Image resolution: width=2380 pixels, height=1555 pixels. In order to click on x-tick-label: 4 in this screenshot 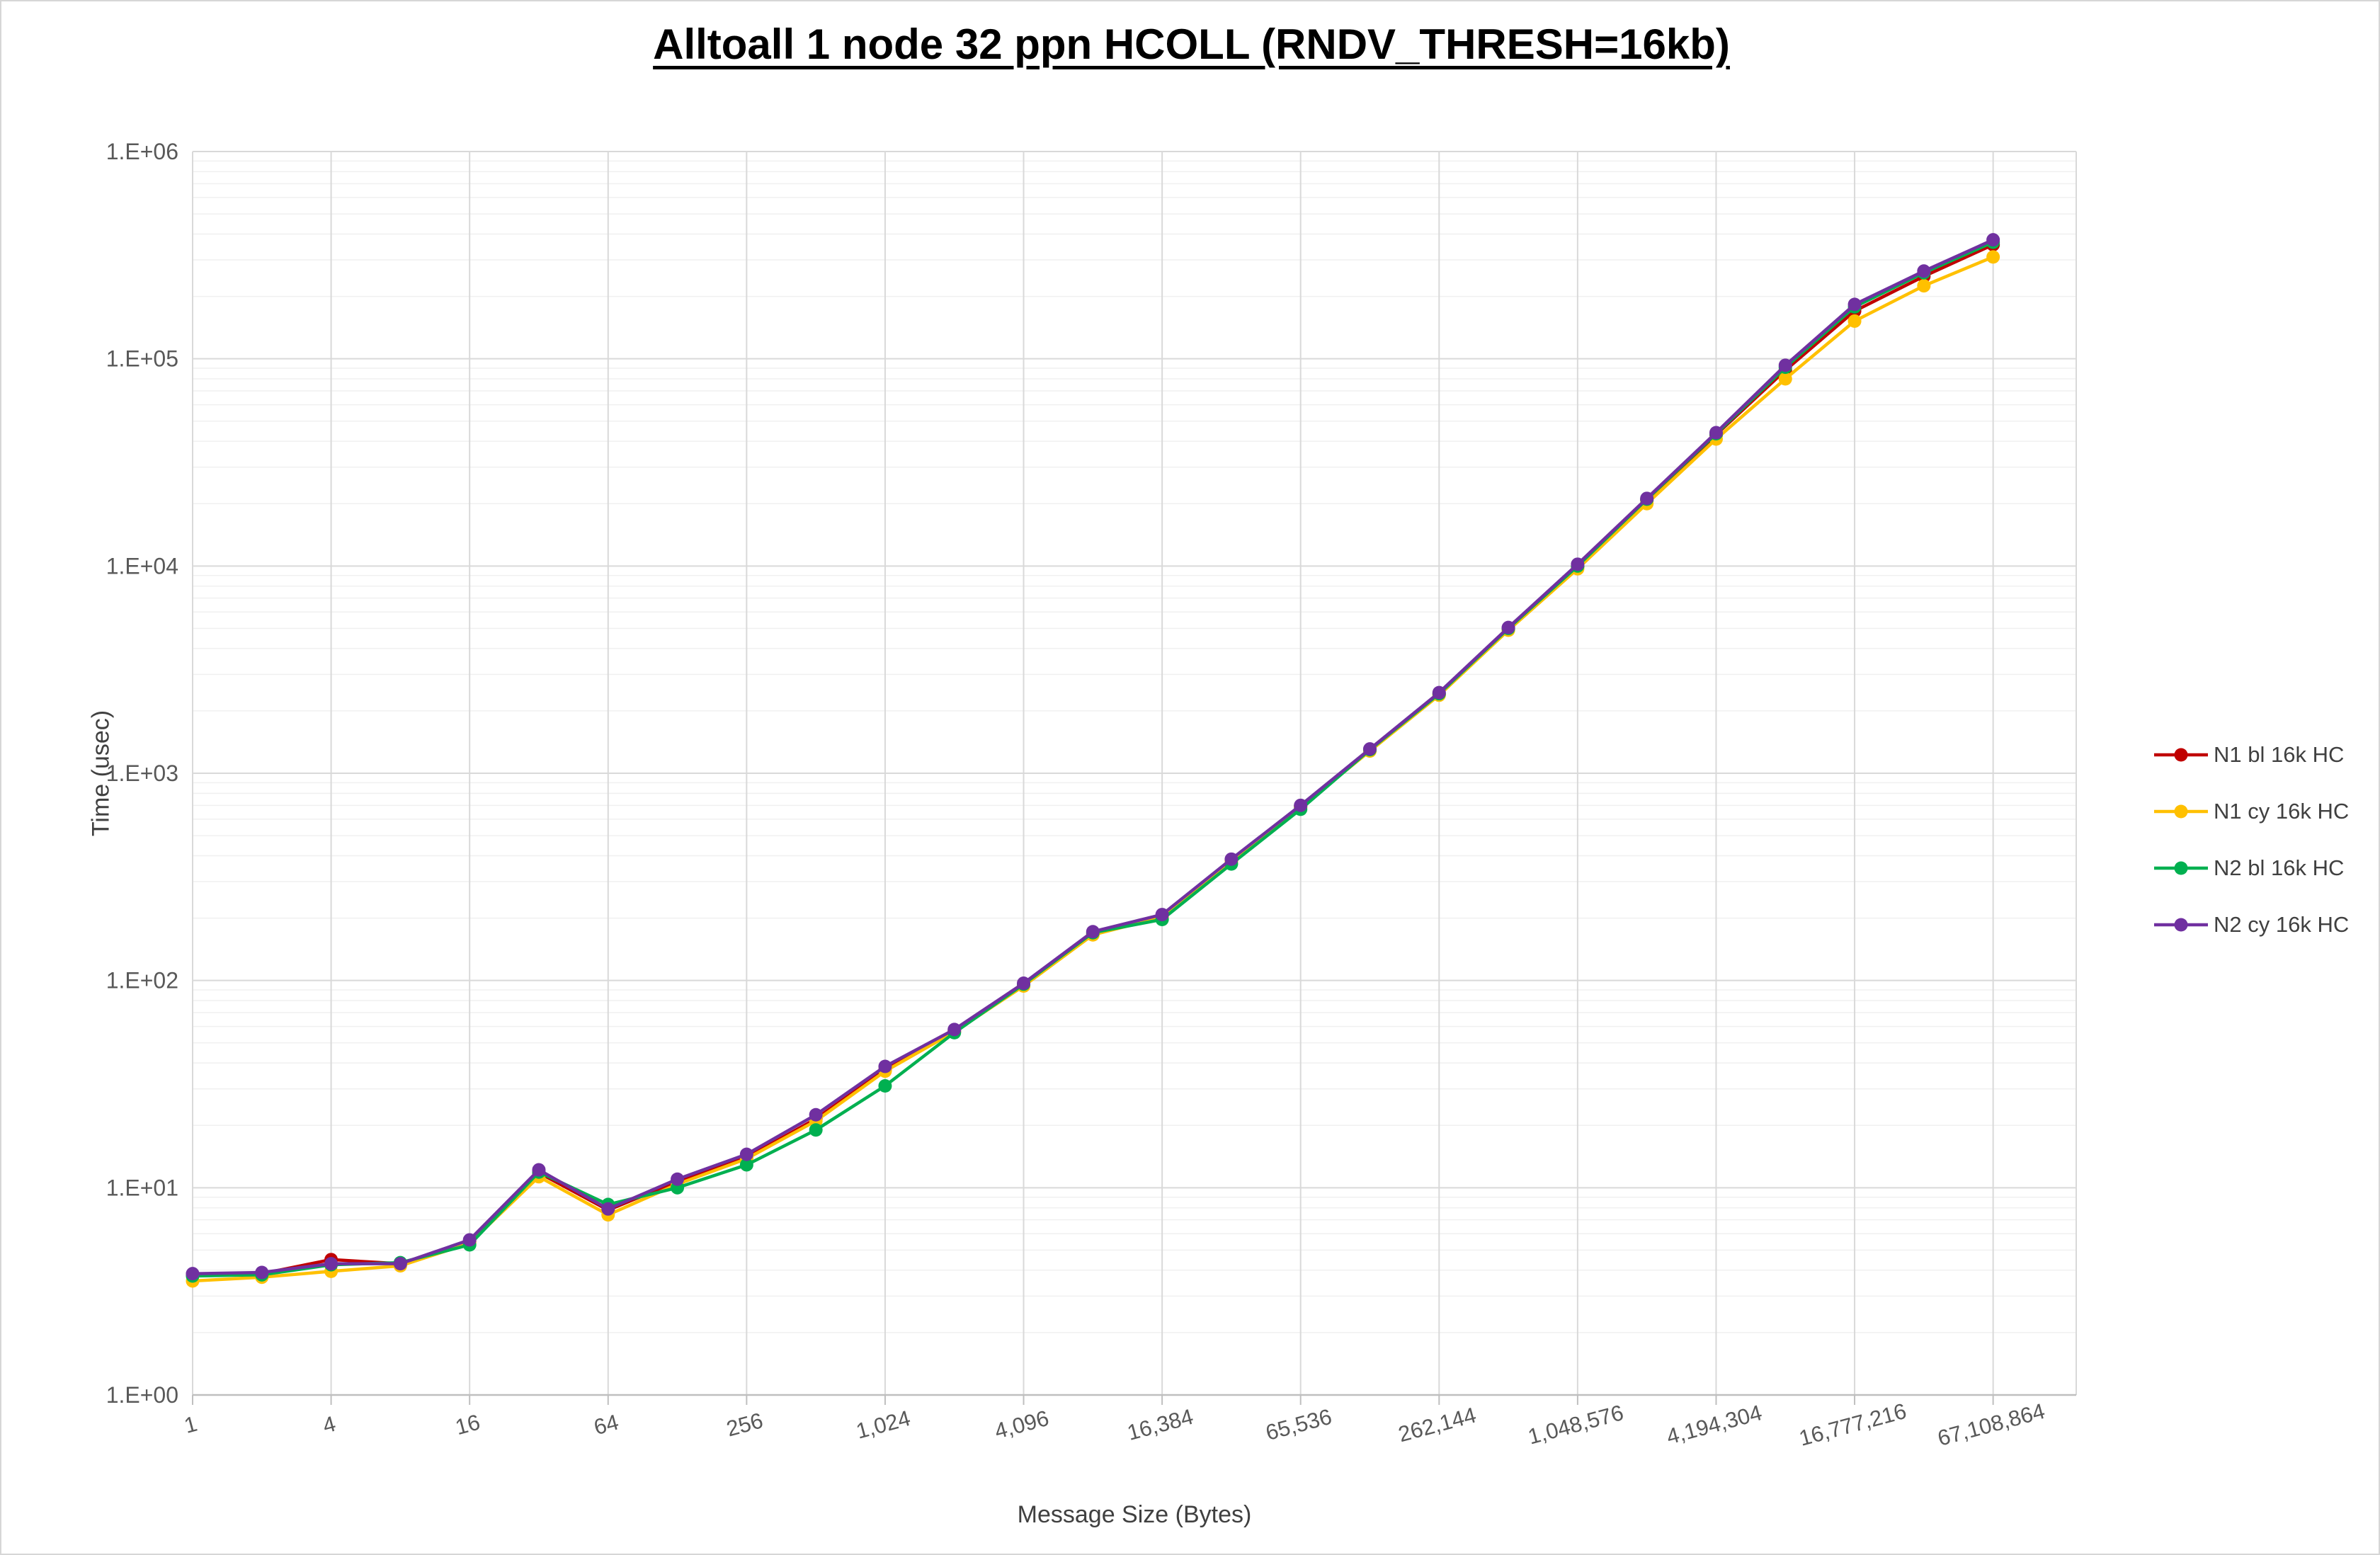, I will do `click(329, 1424)`.